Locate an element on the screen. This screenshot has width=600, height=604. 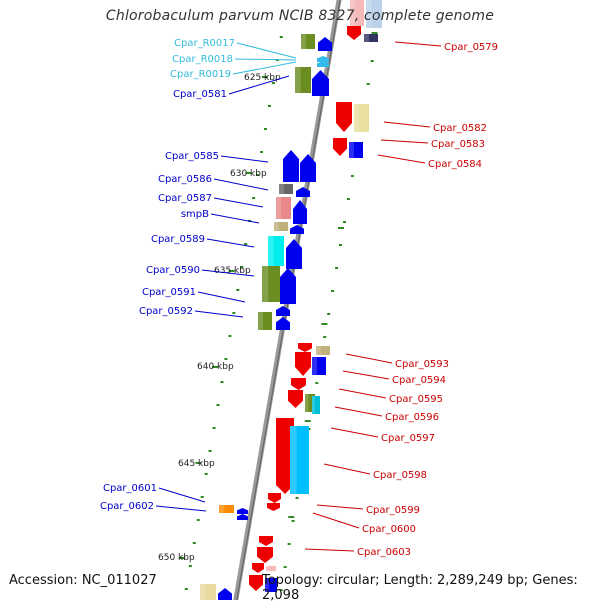
gene-label: Cpar_0603 is located at coordinates (384, 552).